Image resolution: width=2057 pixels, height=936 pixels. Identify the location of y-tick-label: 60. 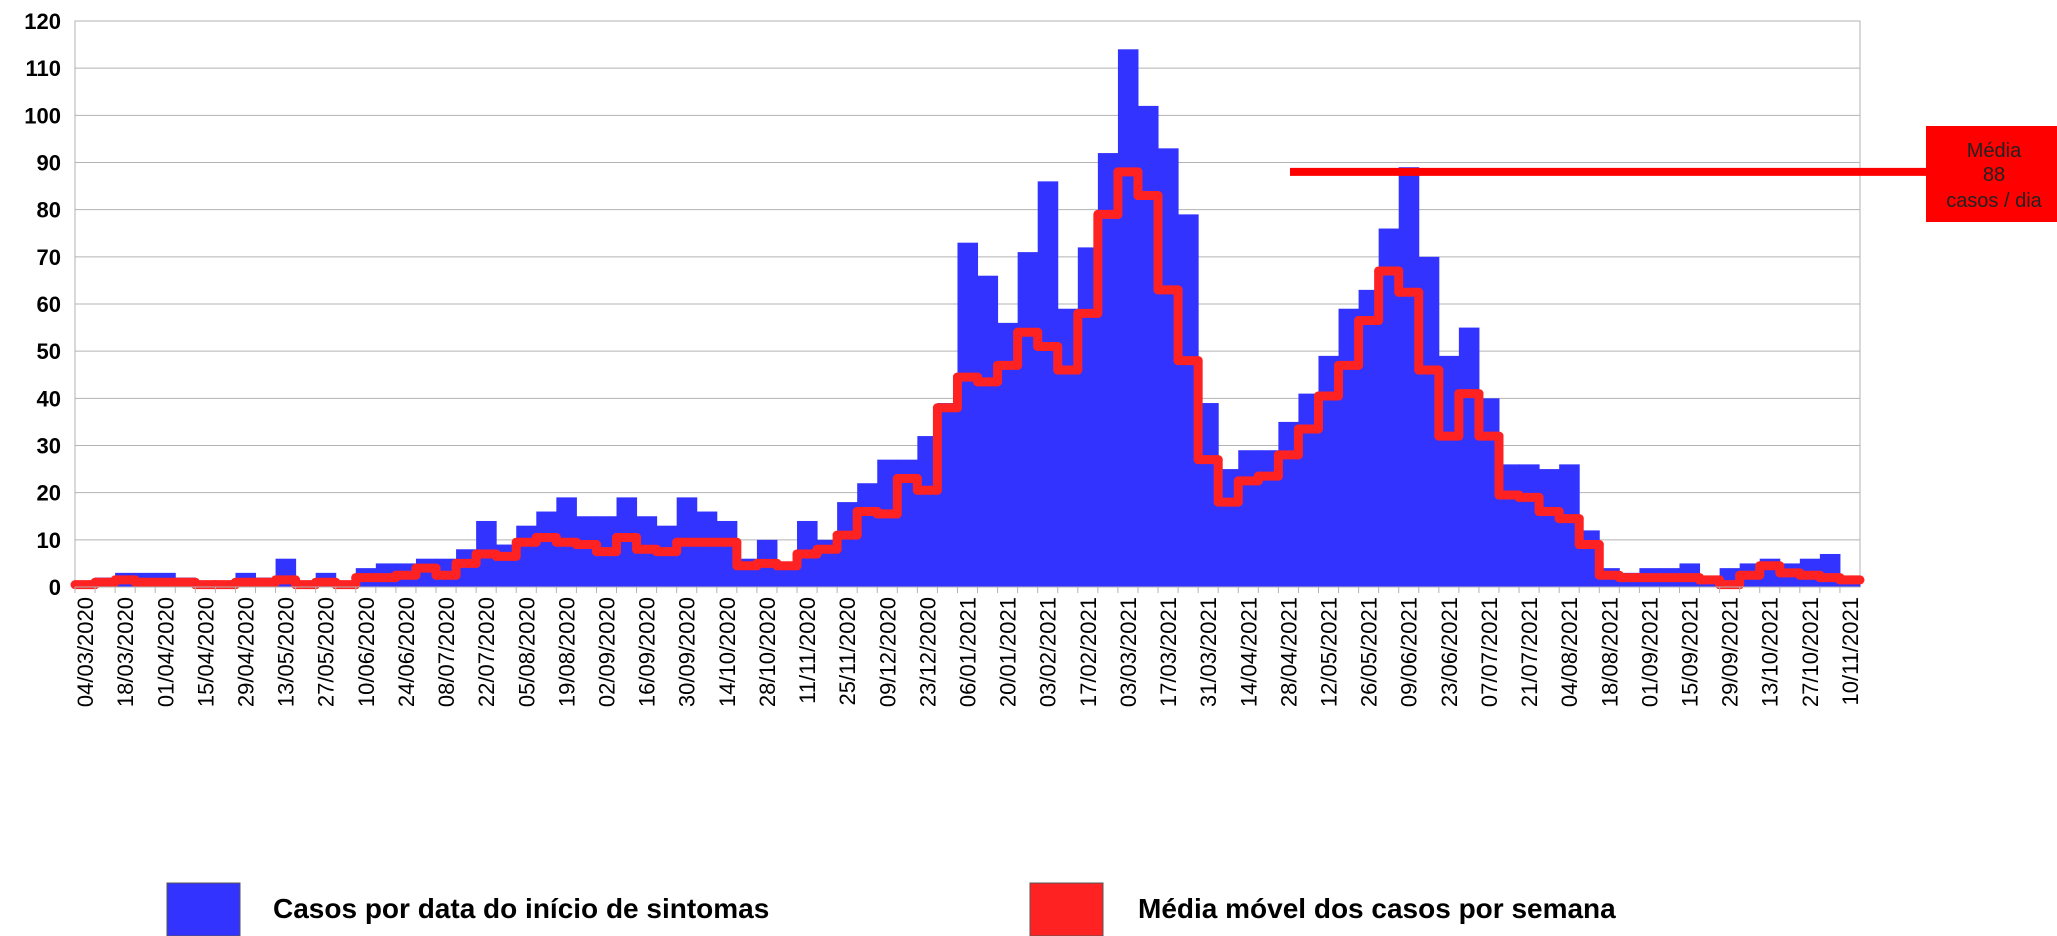
(49, 304).